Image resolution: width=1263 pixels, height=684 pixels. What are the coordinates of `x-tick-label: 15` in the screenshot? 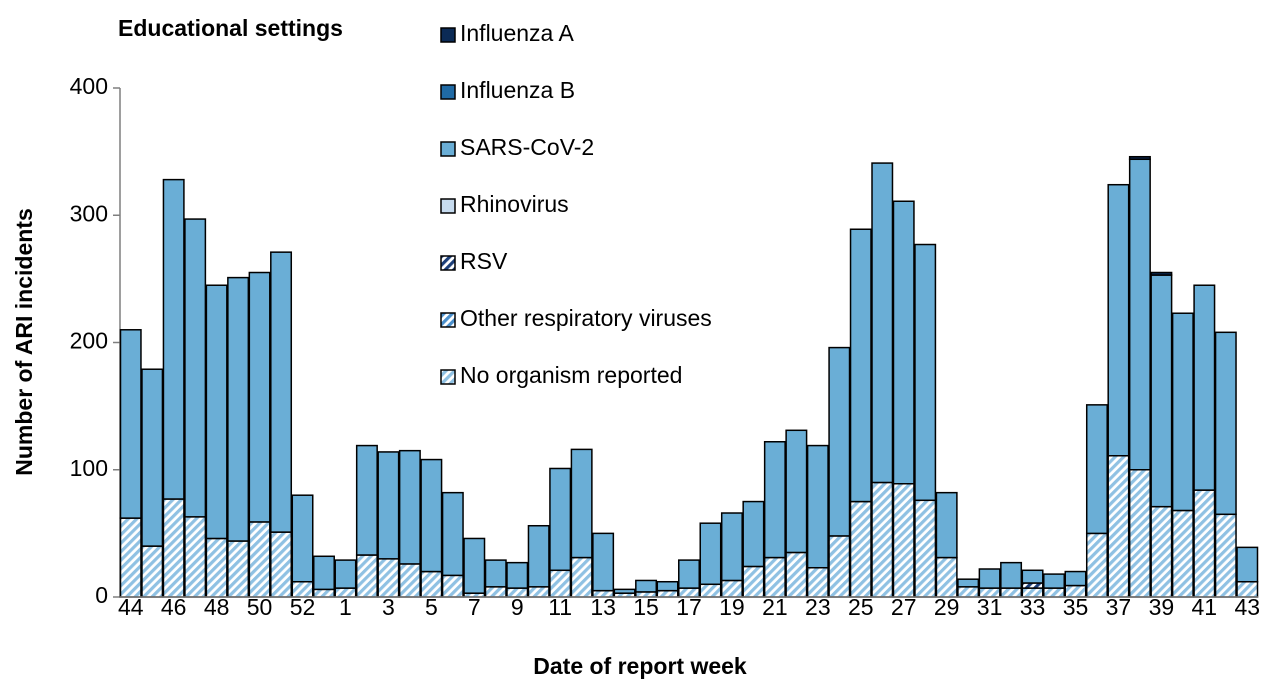 It's located at (646, 607).